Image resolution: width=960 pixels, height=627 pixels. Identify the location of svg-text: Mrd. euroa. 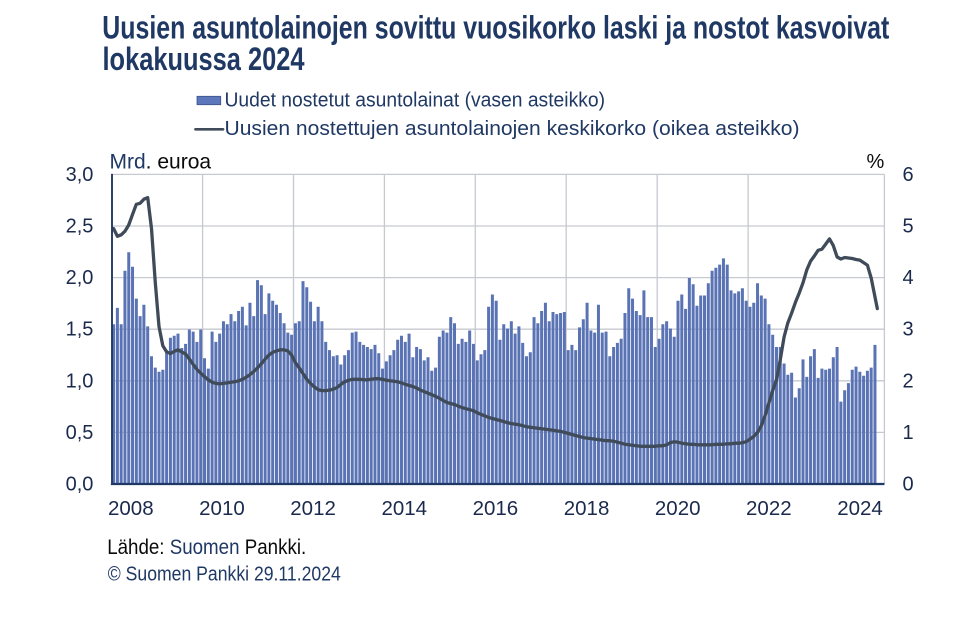
(161, 161).